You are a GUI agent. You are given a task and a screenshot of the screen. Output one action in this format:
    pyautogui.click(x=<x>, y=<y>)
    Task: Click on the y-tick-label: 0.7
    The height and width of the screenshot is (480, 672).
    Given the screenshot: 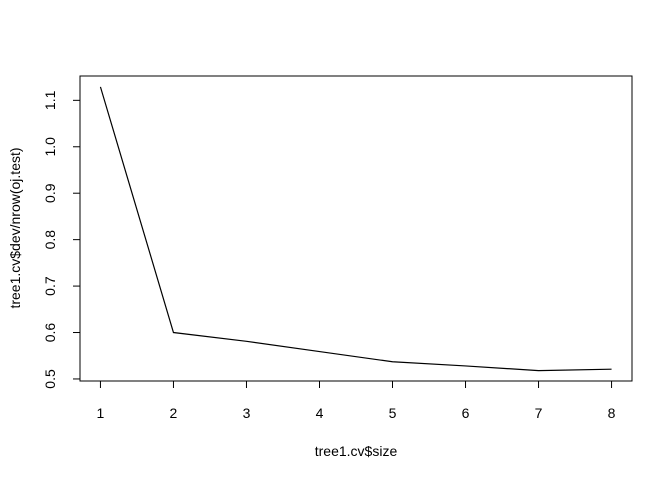 What is the action you would take?
    pyautogui.click(x=50, y=286)
    